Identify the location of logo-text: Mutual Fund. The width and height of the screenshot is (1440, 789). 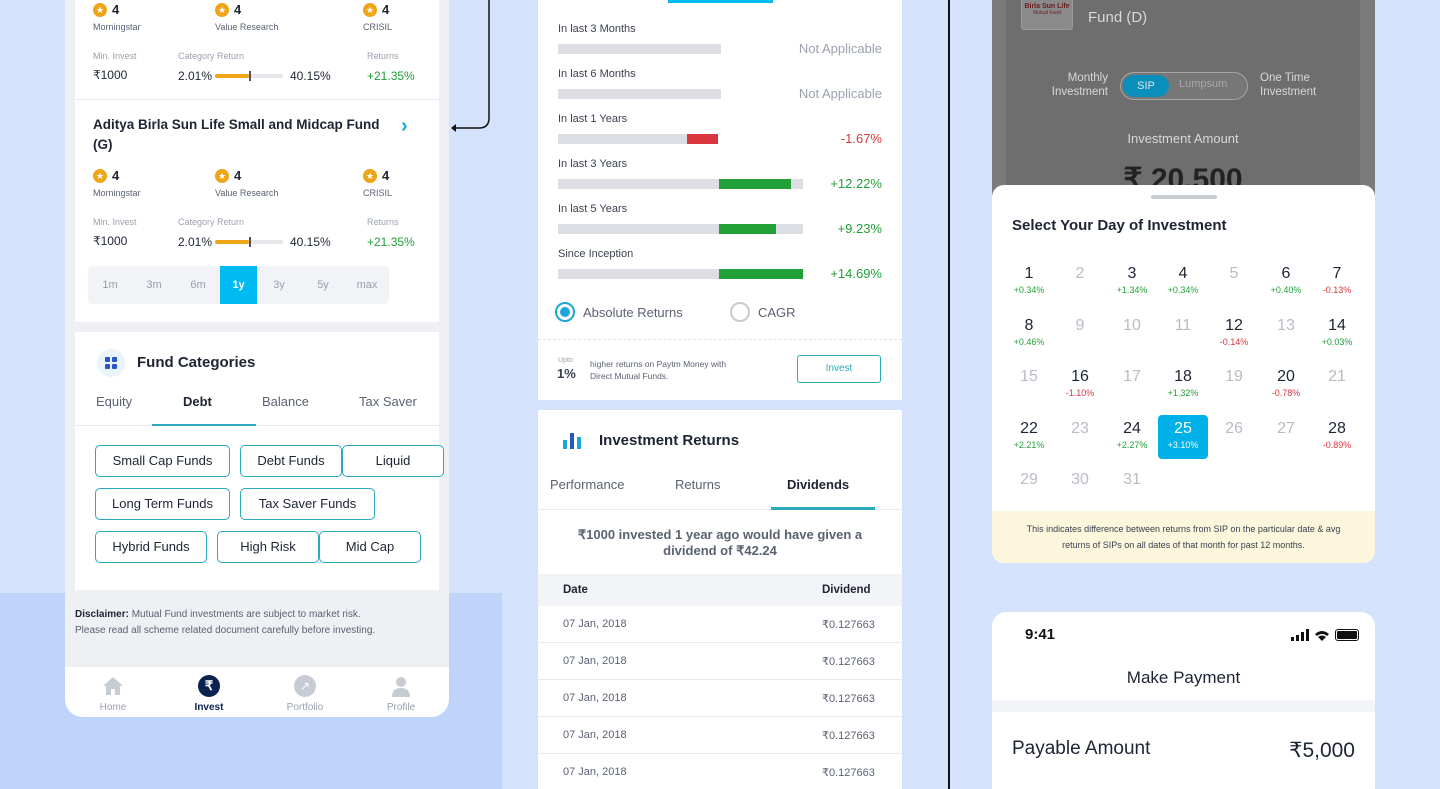
(1047, 13).